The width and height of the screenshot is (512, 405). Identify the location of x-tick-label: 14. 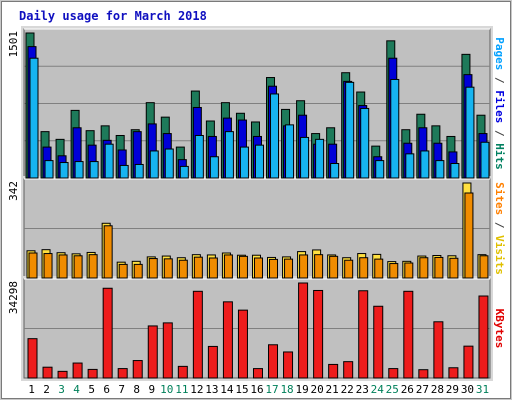
(227, 389).